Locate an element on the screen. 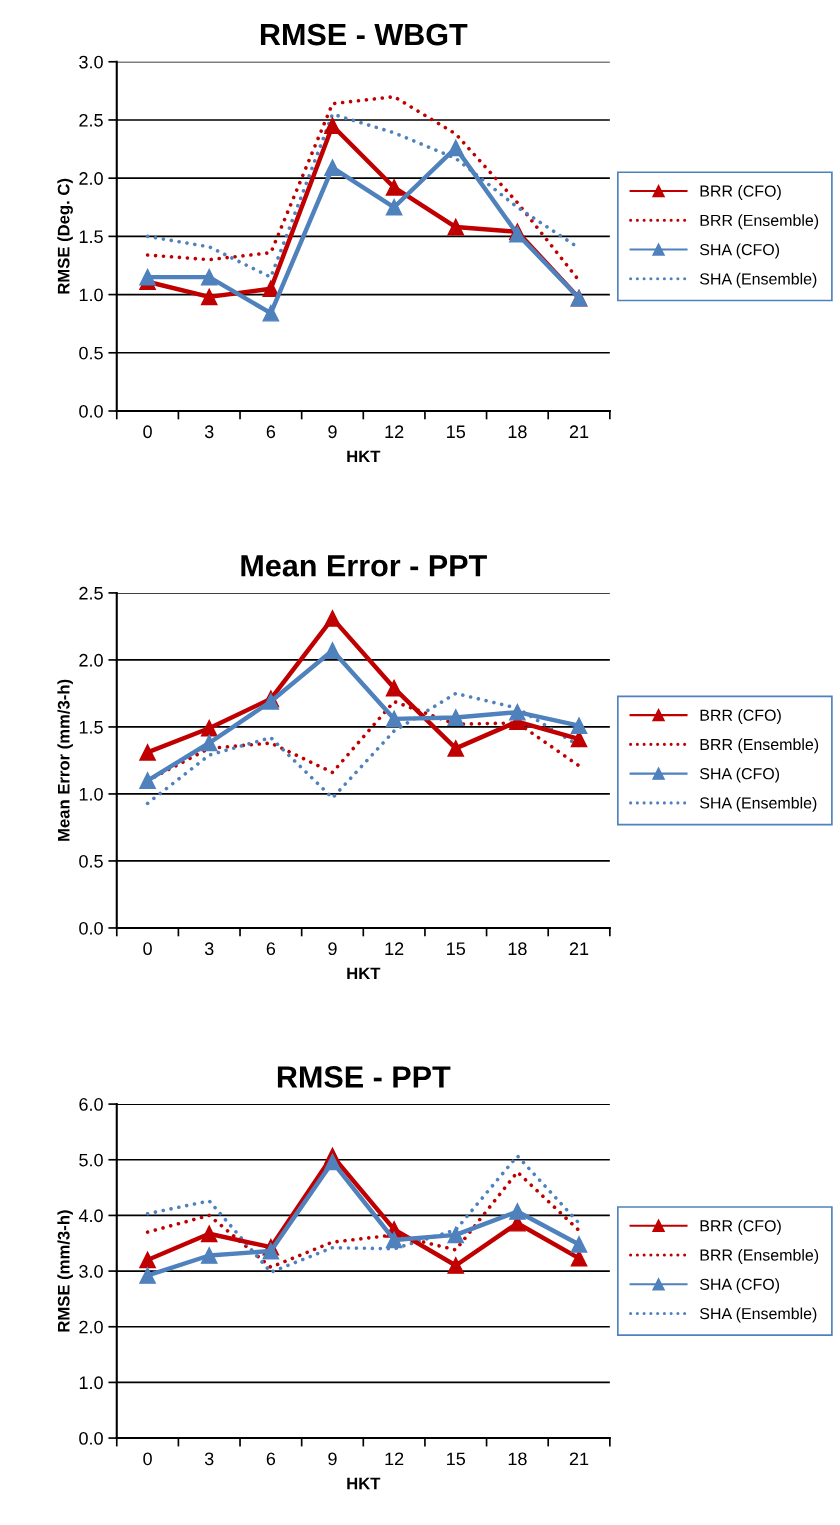  y-tick-label: 6.0 is located at coordinates (91, 1104).